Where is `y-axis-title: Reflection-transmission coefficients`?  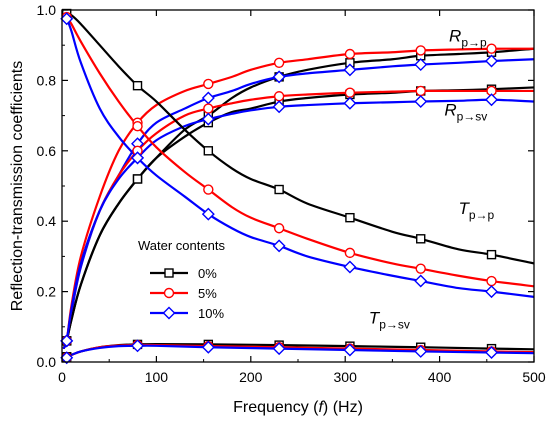
y-axis-title: Reflection-transmission coefficients is located at coordinates (17, 186).